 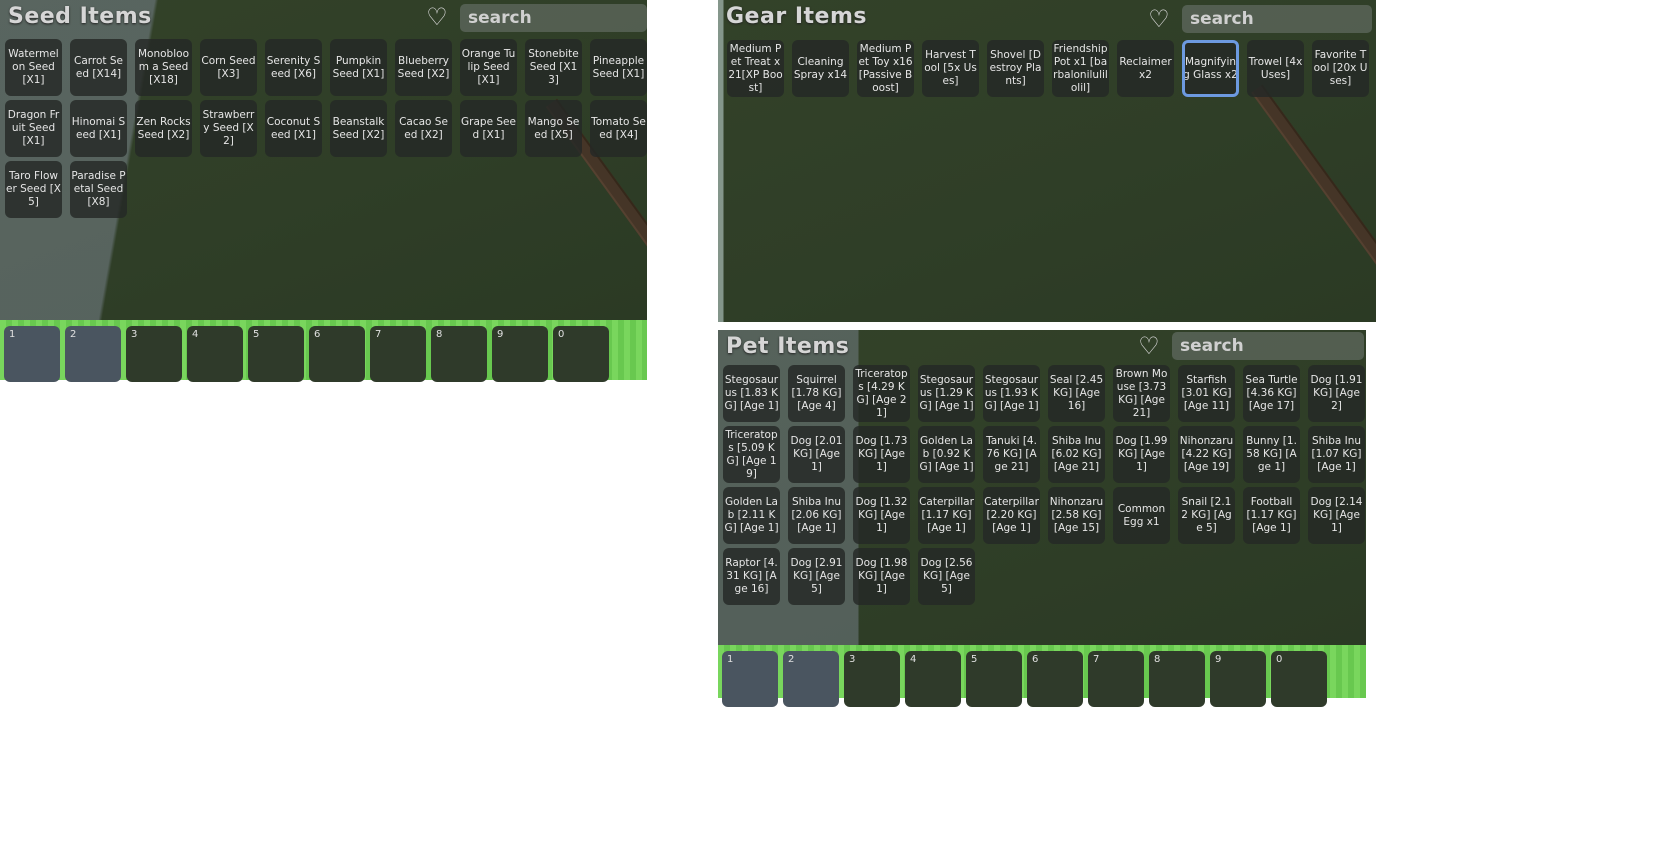 I want to click on inventory-item: Favorite Tool [20x Uses], so click(x=1340, y=68).